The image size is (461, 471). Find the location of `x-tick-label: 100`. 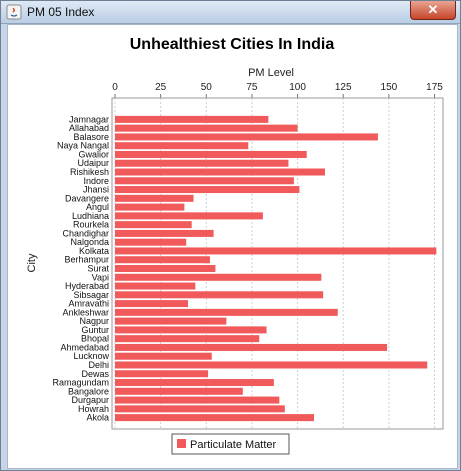

x-tick-label: 100 is located at coordinates (297, 87).